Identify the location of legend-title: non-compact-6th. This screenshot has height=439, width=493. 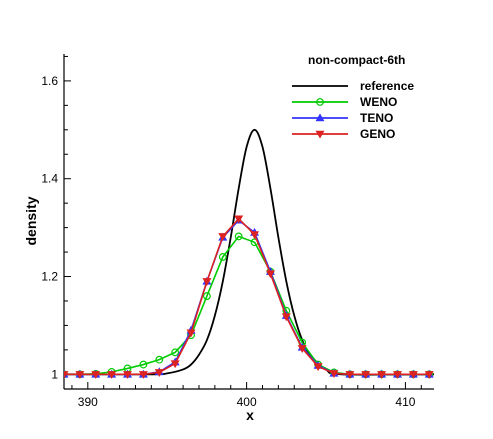
(356, 60).